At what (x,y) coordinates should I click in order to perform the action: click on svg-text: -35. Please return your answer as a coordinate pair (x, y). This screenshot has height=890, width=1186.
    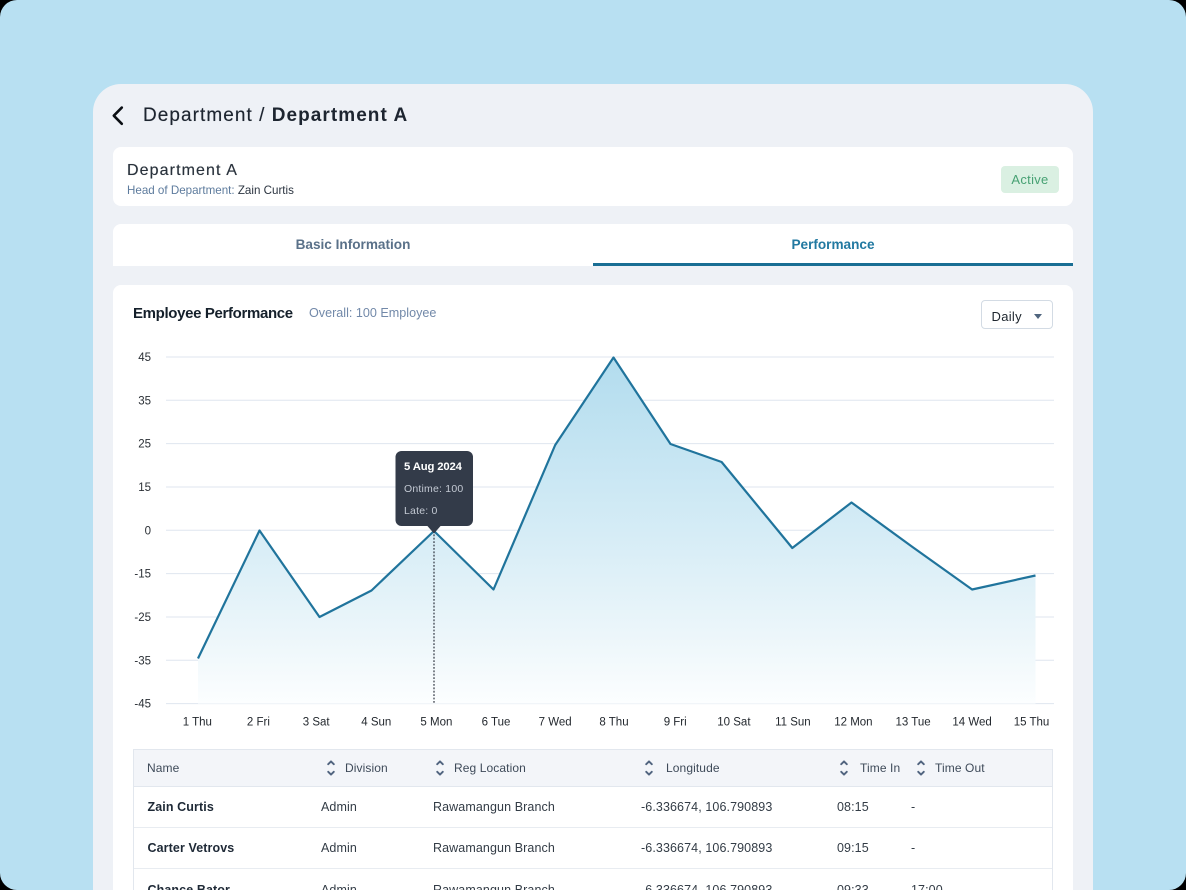
    Looking at the image, I should click on (142, 661).